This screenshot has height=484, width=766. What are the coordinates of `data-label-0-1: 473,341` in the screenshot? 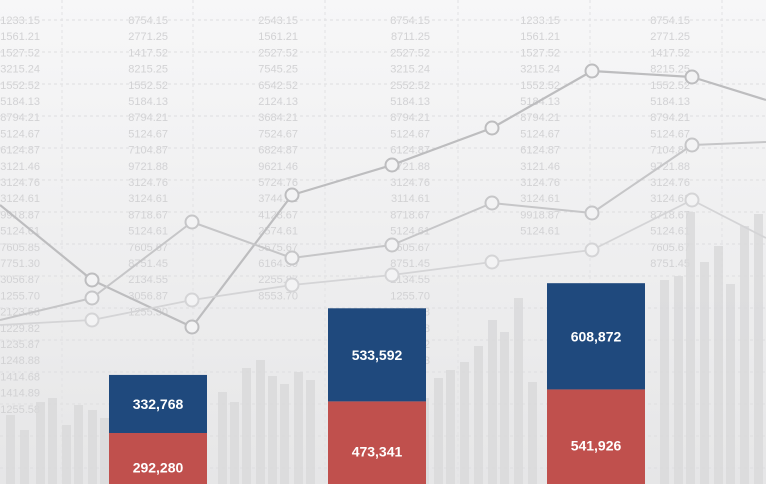 It's located at (377, 452).